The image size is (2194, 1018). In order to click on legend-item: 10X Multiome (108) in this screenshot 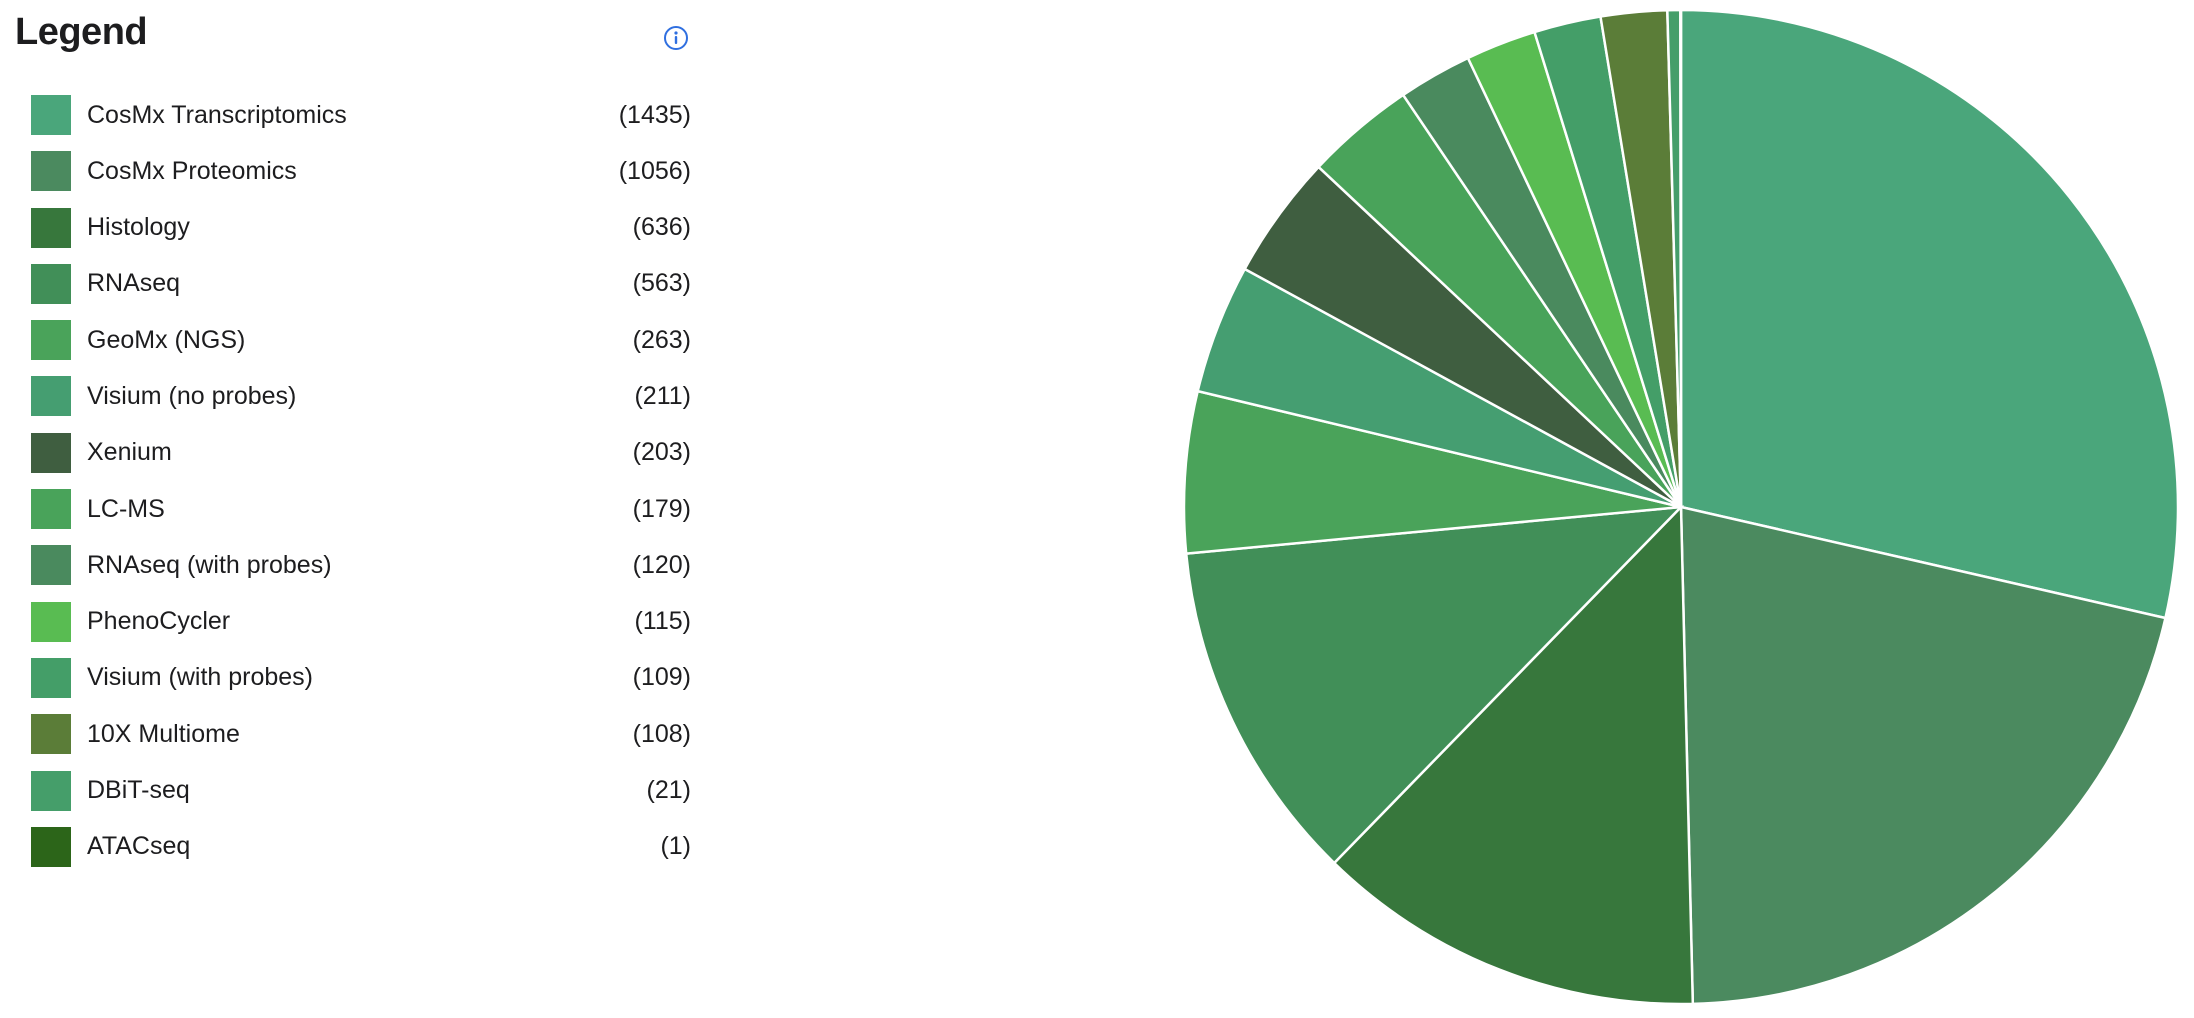, I will do `click(361, 734)`.